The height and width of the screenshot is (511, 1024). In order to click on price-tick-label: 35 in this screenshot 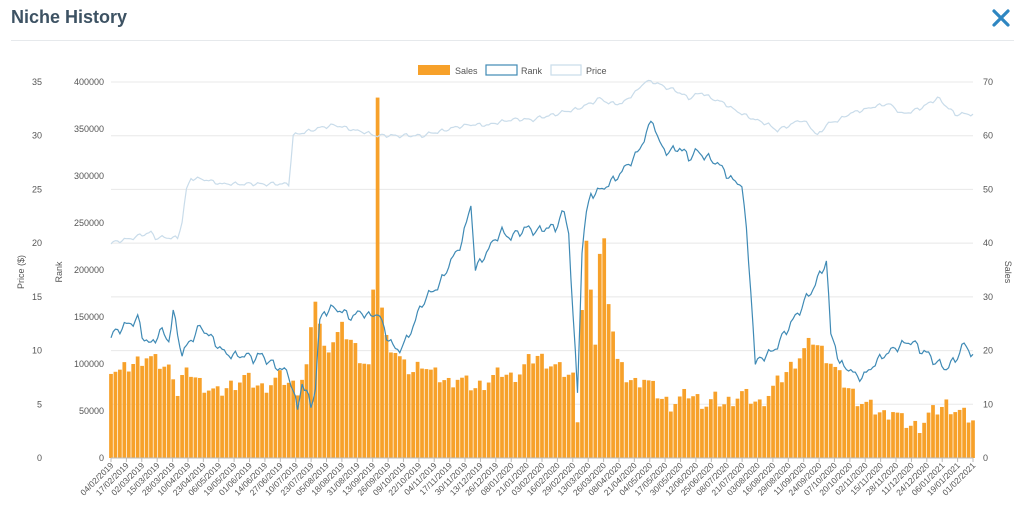, I will do `click(37, 82)`.